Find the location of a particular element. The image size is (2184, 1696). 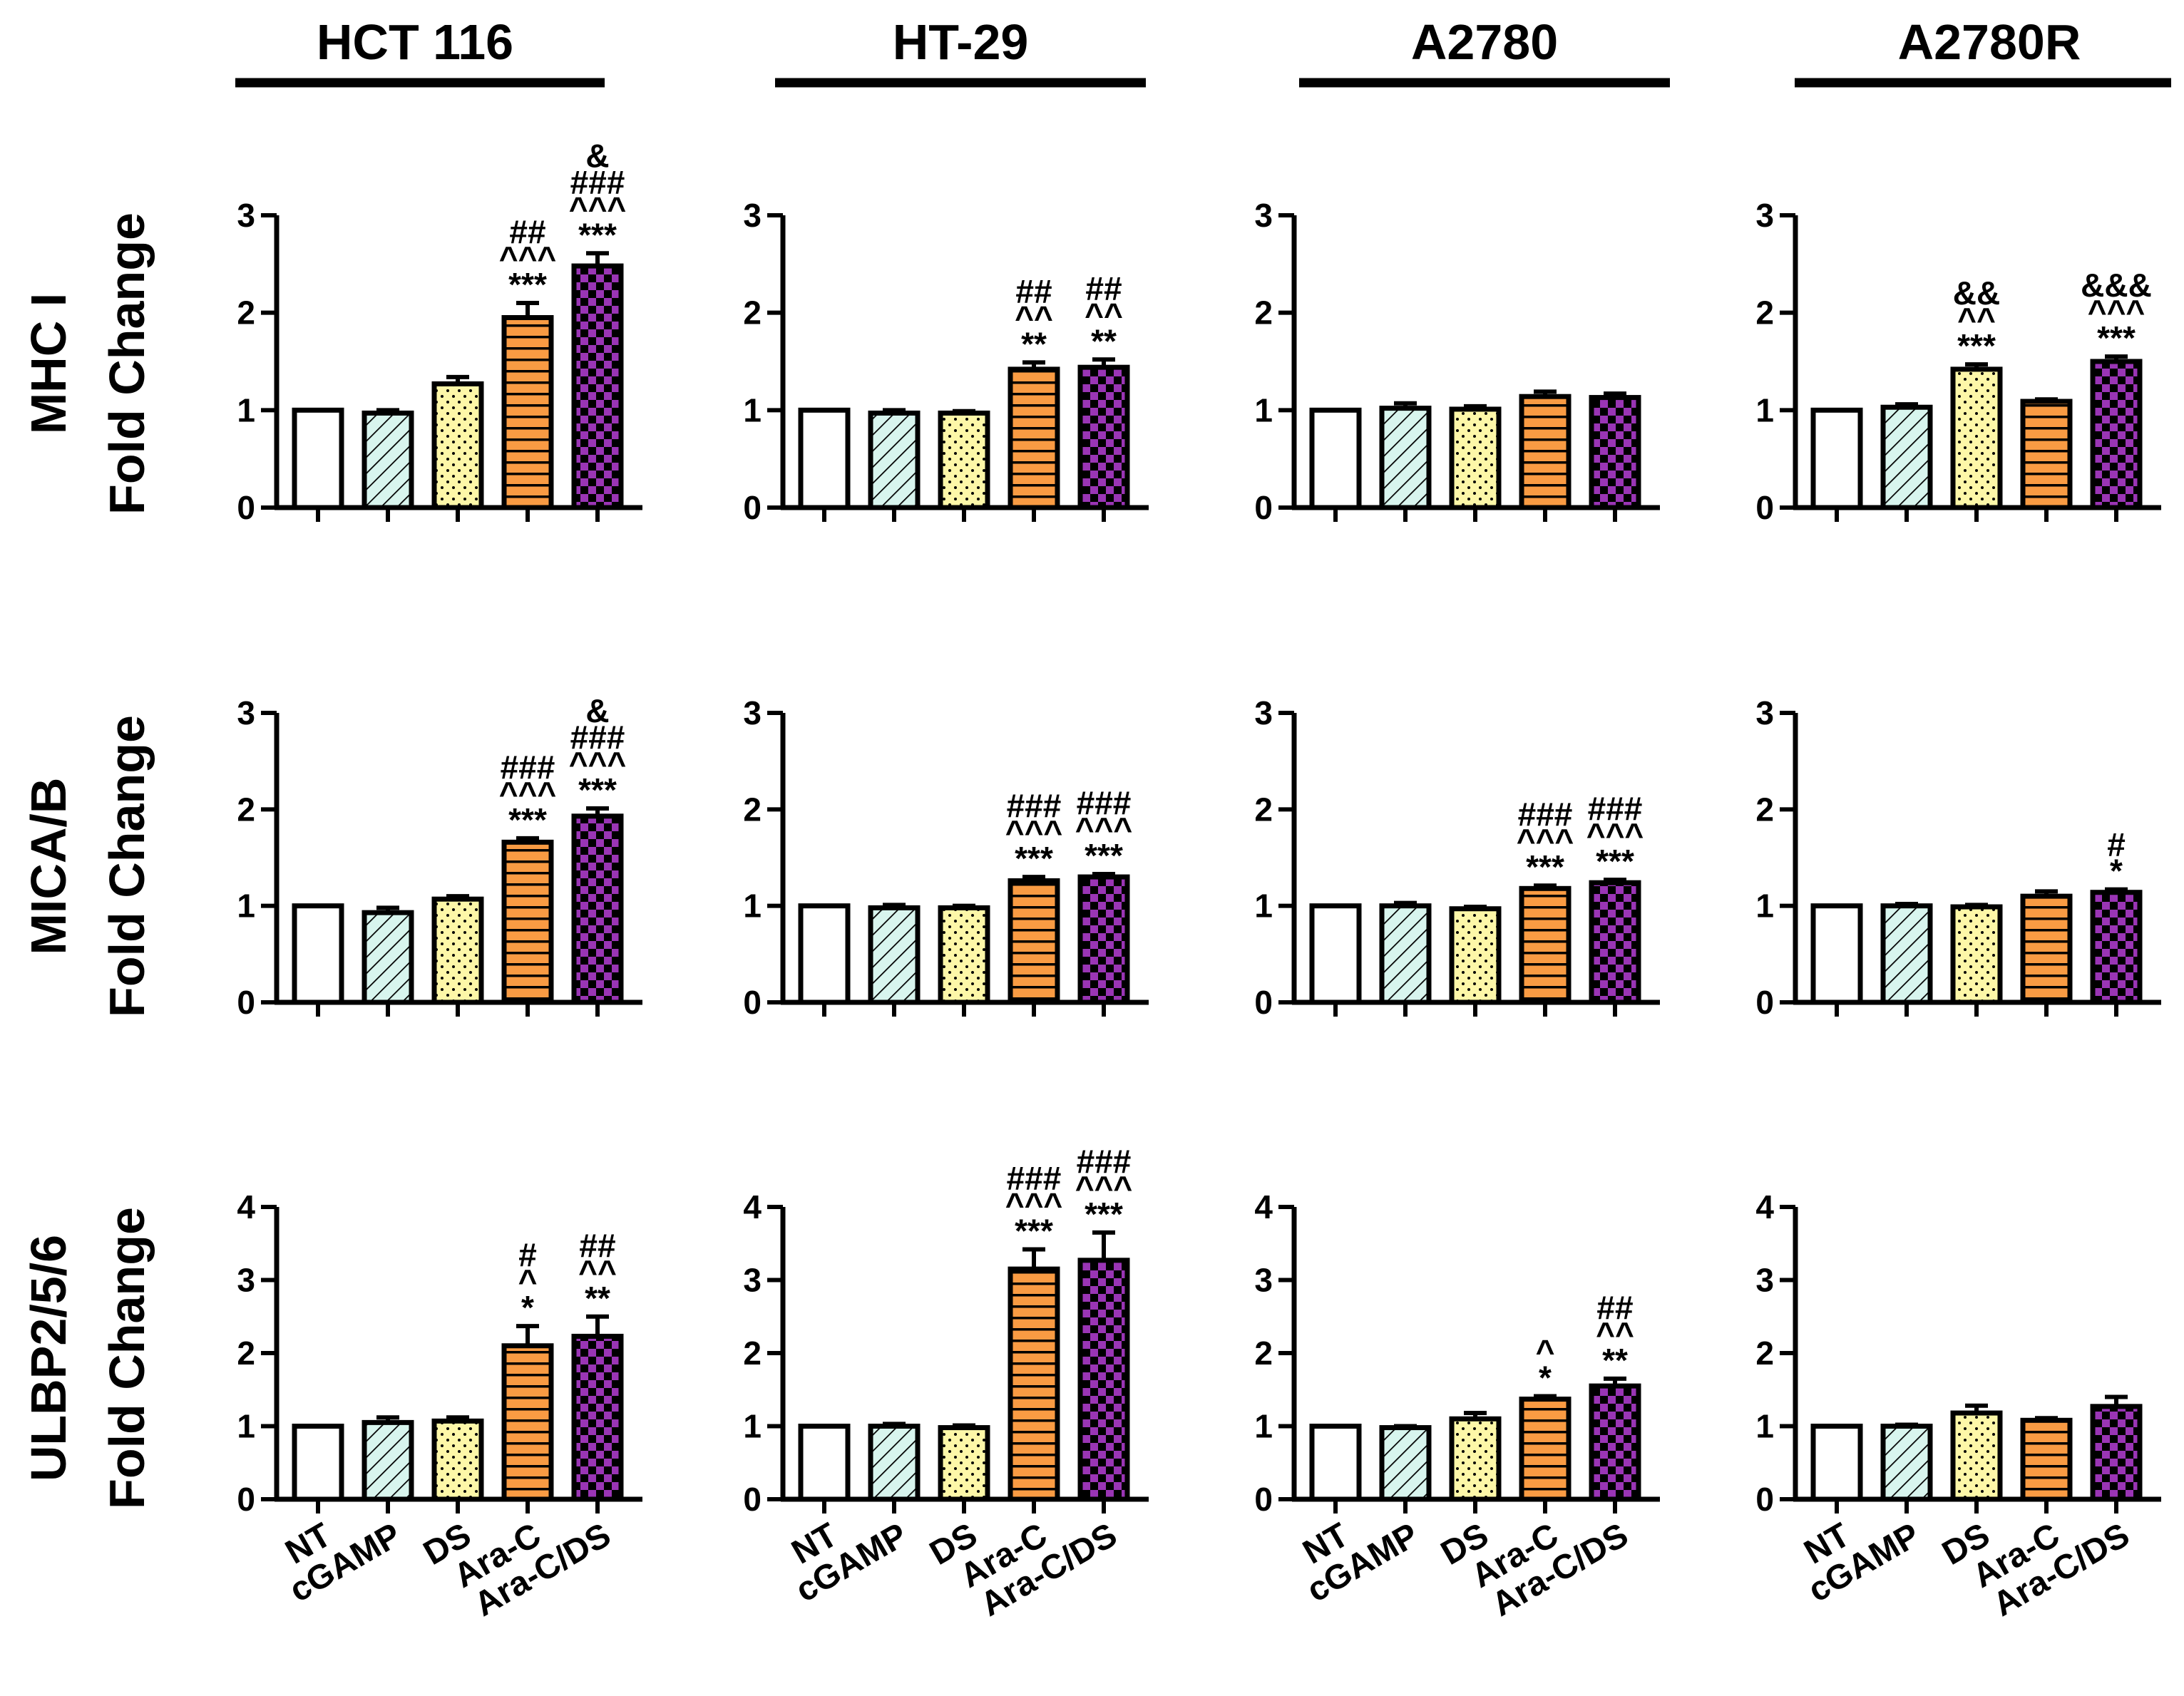

column-title-a2780r: A2780R is located at coordinates (1989, 42).